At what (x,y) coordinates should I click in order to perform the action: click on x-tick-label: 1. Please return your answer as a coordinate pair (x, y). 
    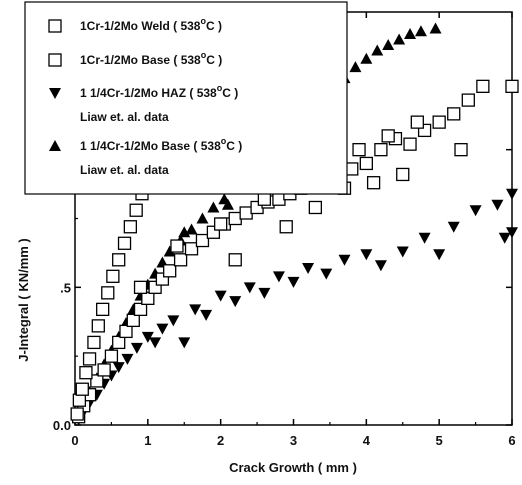
    Looking at the image, I should click on (147, 440).